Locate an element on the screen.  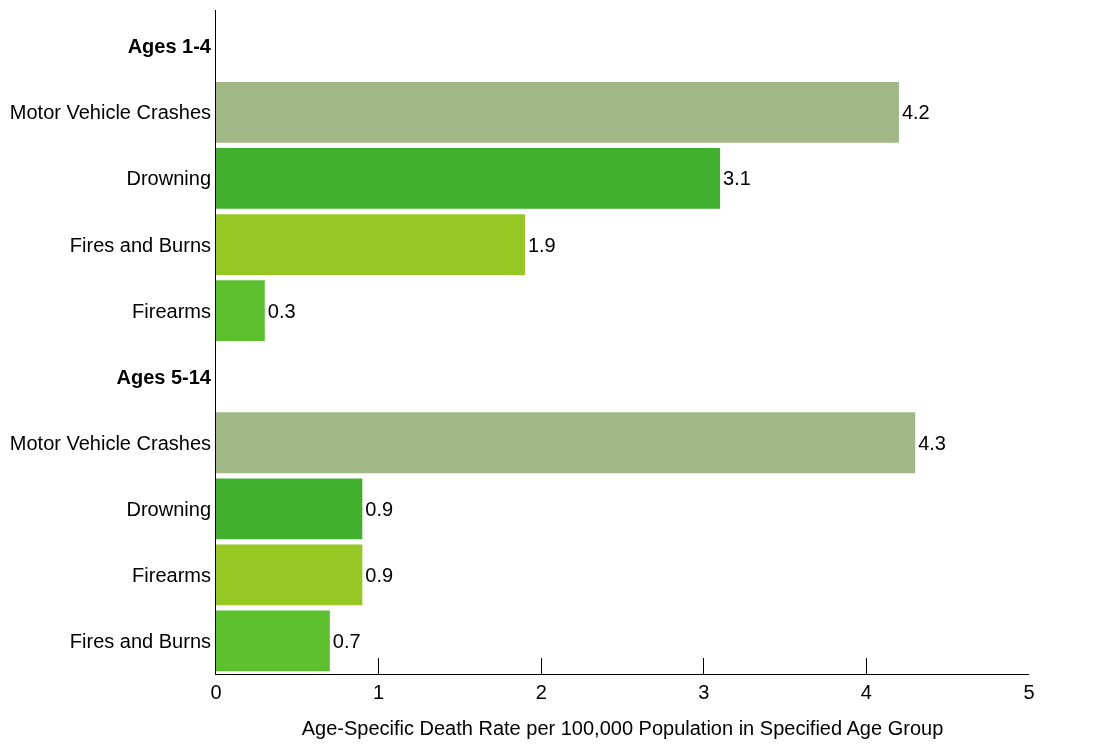
data-label: 4.2 is located at coordinates (915, 112).